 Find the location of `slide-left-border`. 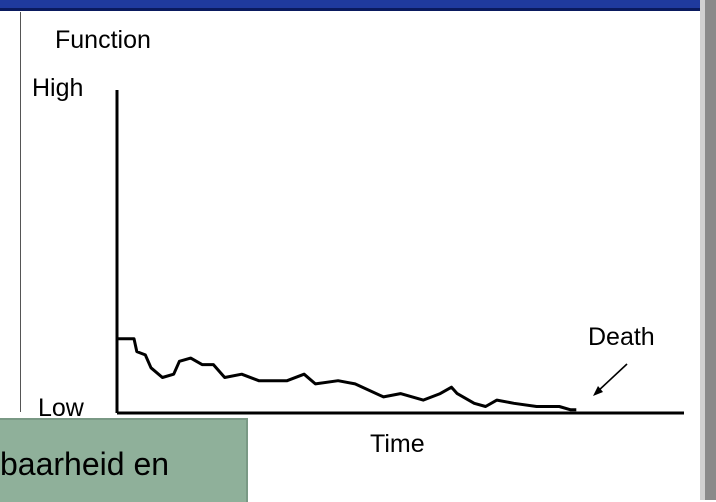

slide-left-border is located at coordinates (20, 212).